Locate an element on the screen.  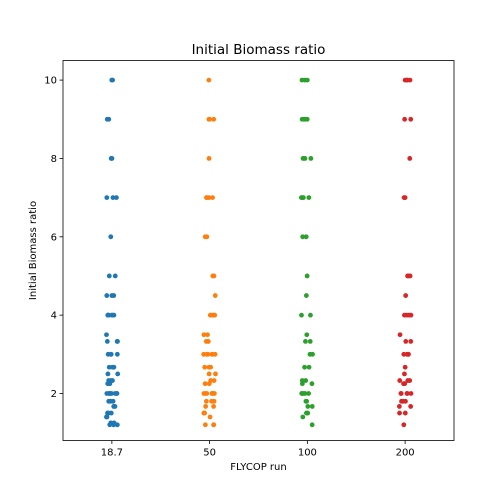
y-tick-label: 6 is located at coordinates (54, 237).